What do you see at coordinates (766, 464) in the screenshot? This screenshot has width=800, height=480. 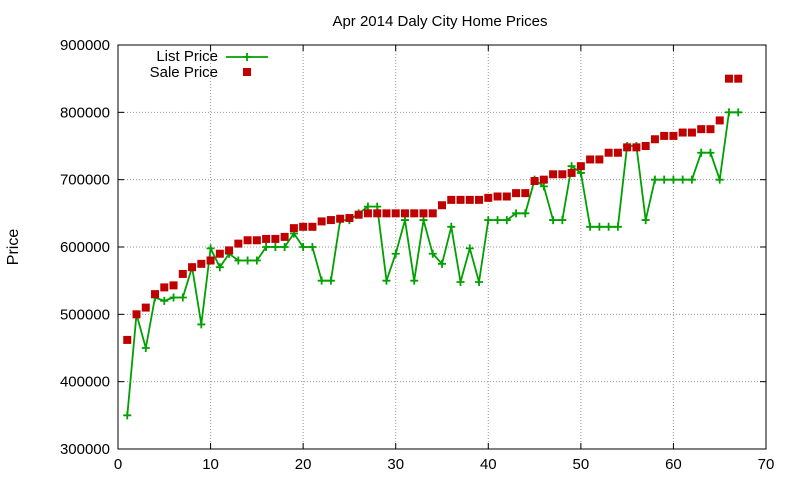 I see `x-tick-label: 70` at bounding box center [766, 464].